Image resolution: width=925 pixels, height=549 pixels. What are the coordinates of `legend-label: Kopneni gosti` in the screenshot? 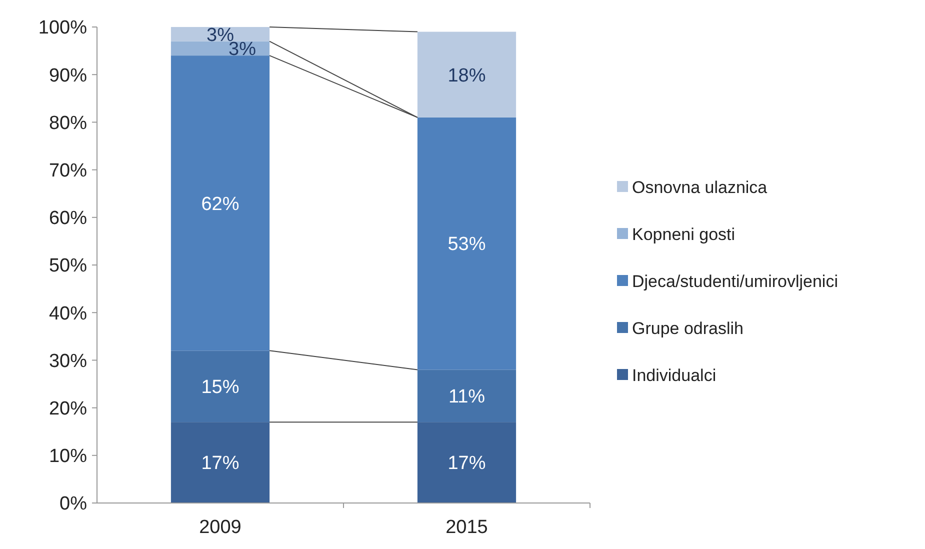 It's located at (684, 234).